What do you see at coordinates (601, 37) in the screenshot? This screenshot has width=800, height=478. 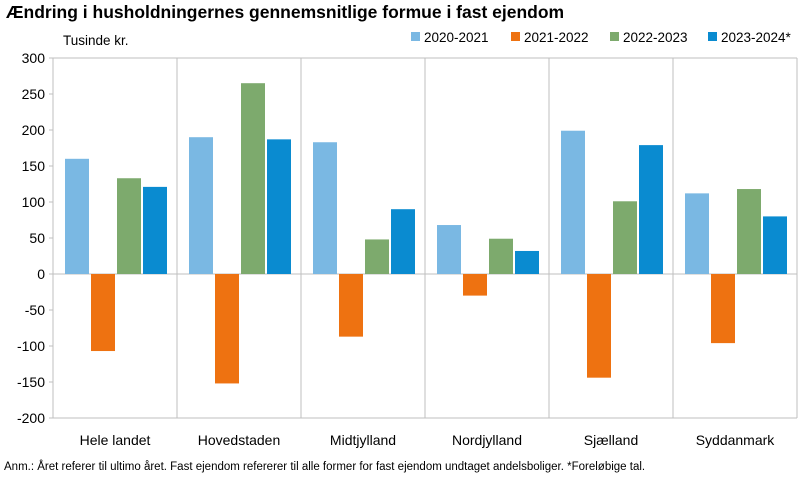 I see `legend: 2020-2021 2021-2022 2022-2023 2023-2024*` at bounding box center [601, 37].